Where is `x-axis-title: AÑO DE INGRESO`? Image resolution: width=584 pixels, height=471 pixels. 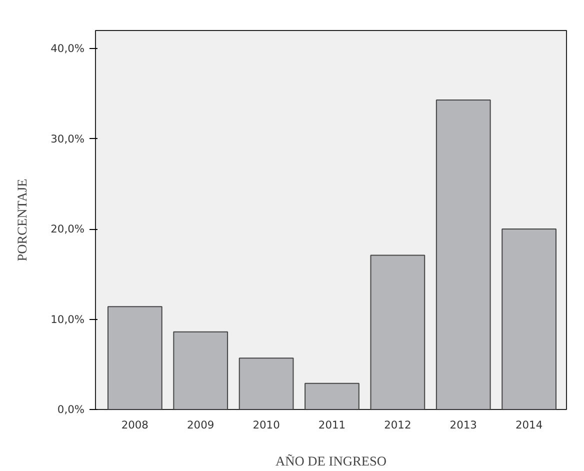
x-axis-title: AÑO DE INGRESO is located at coordinates (331, 461).